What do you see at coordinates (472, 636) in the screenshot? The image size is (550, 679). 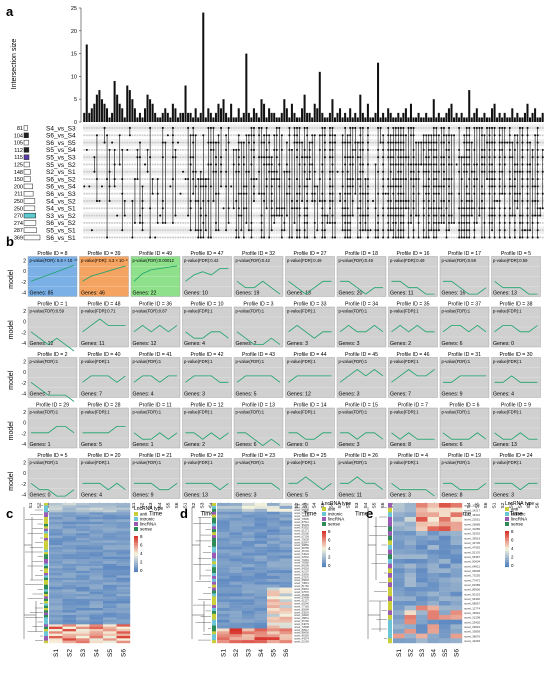 I see `heatmap-row-label: novel_38076` at bounding box center [472, 636].